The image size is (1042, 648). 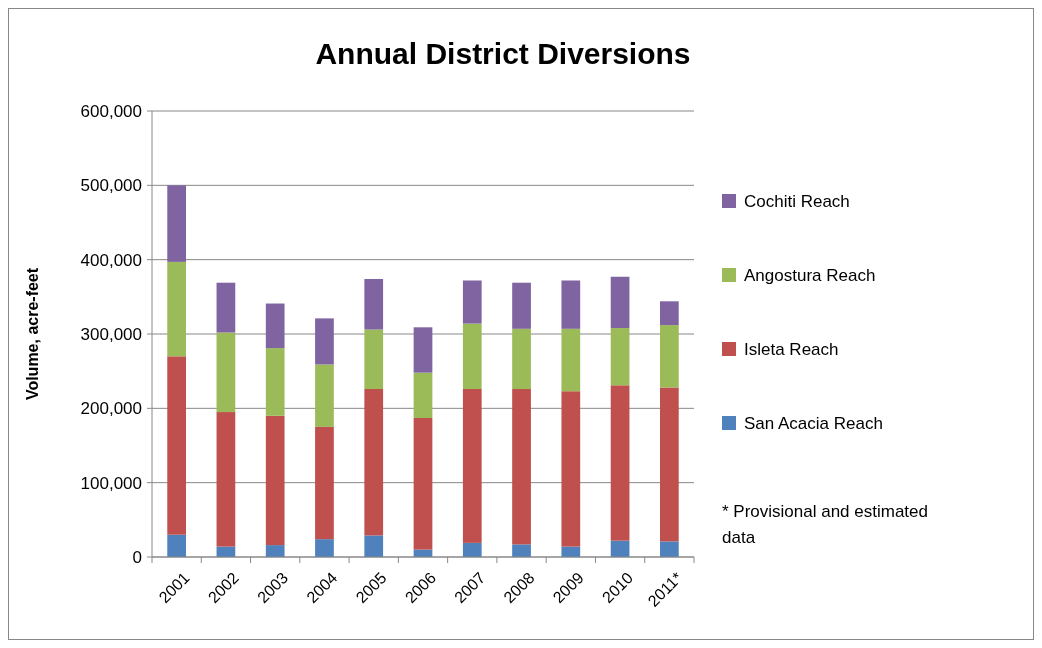 I want to click on chart-title: Annual District Diversions, so click(x=503, y=53).